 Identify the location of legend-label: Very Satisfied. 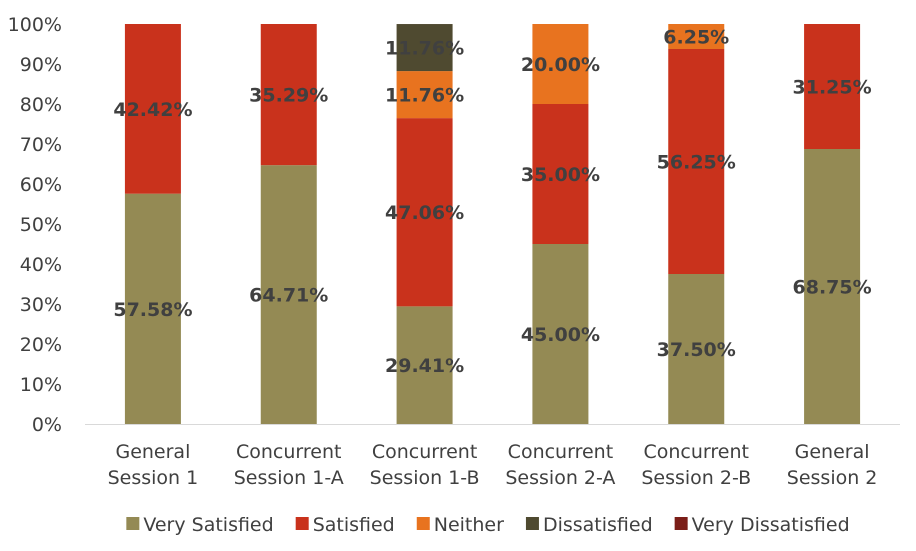
(208, 525).